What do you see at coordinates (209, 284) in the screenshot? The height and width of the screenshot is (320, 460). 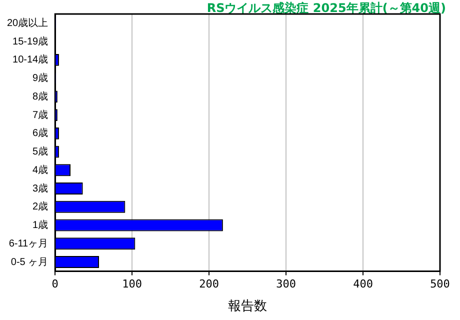 I see `x-tick-label: 200` at bounding box center [209, 284].